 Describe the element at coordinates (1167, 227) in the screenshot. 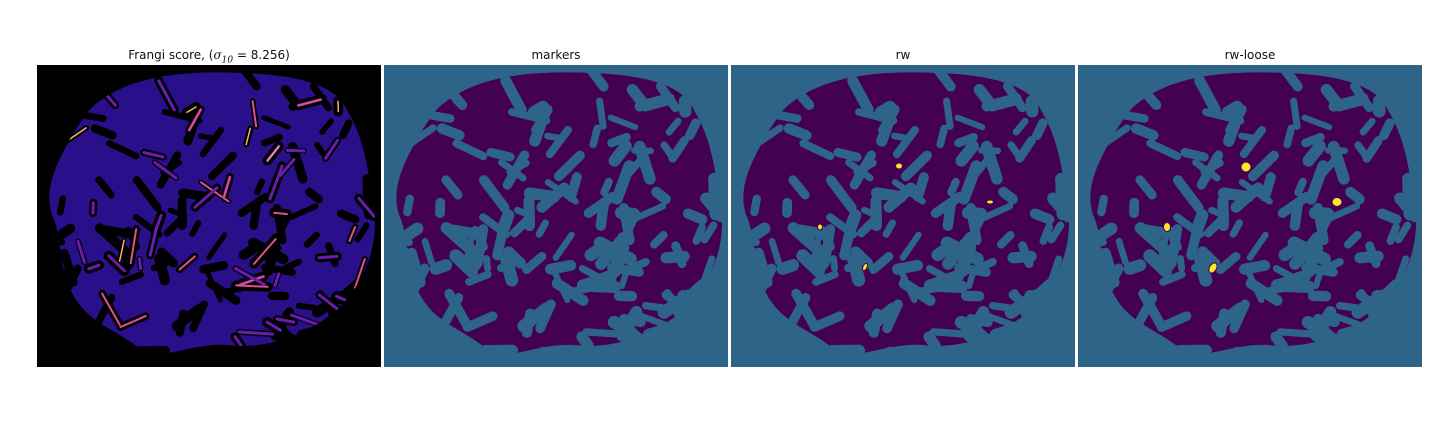

I see `rw-loose-highlight-spot` at that location.